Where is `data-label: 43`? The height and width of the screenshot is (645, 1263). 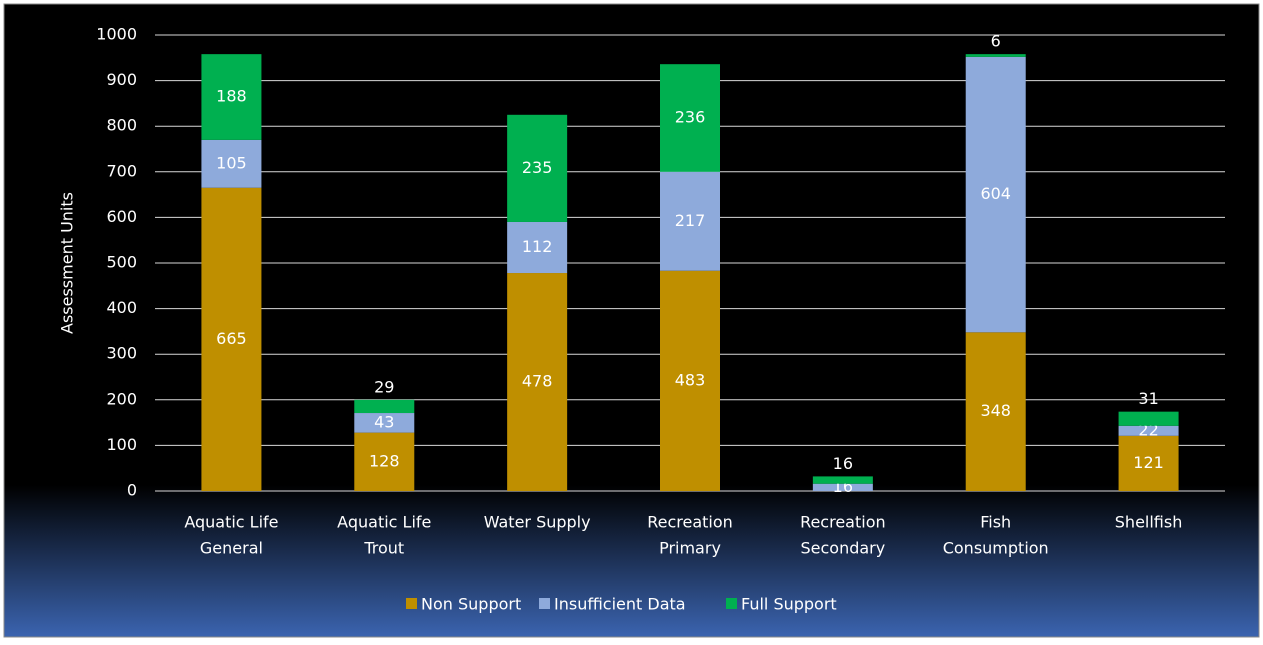
data-label: 43 is located at coordinates (384, 421).